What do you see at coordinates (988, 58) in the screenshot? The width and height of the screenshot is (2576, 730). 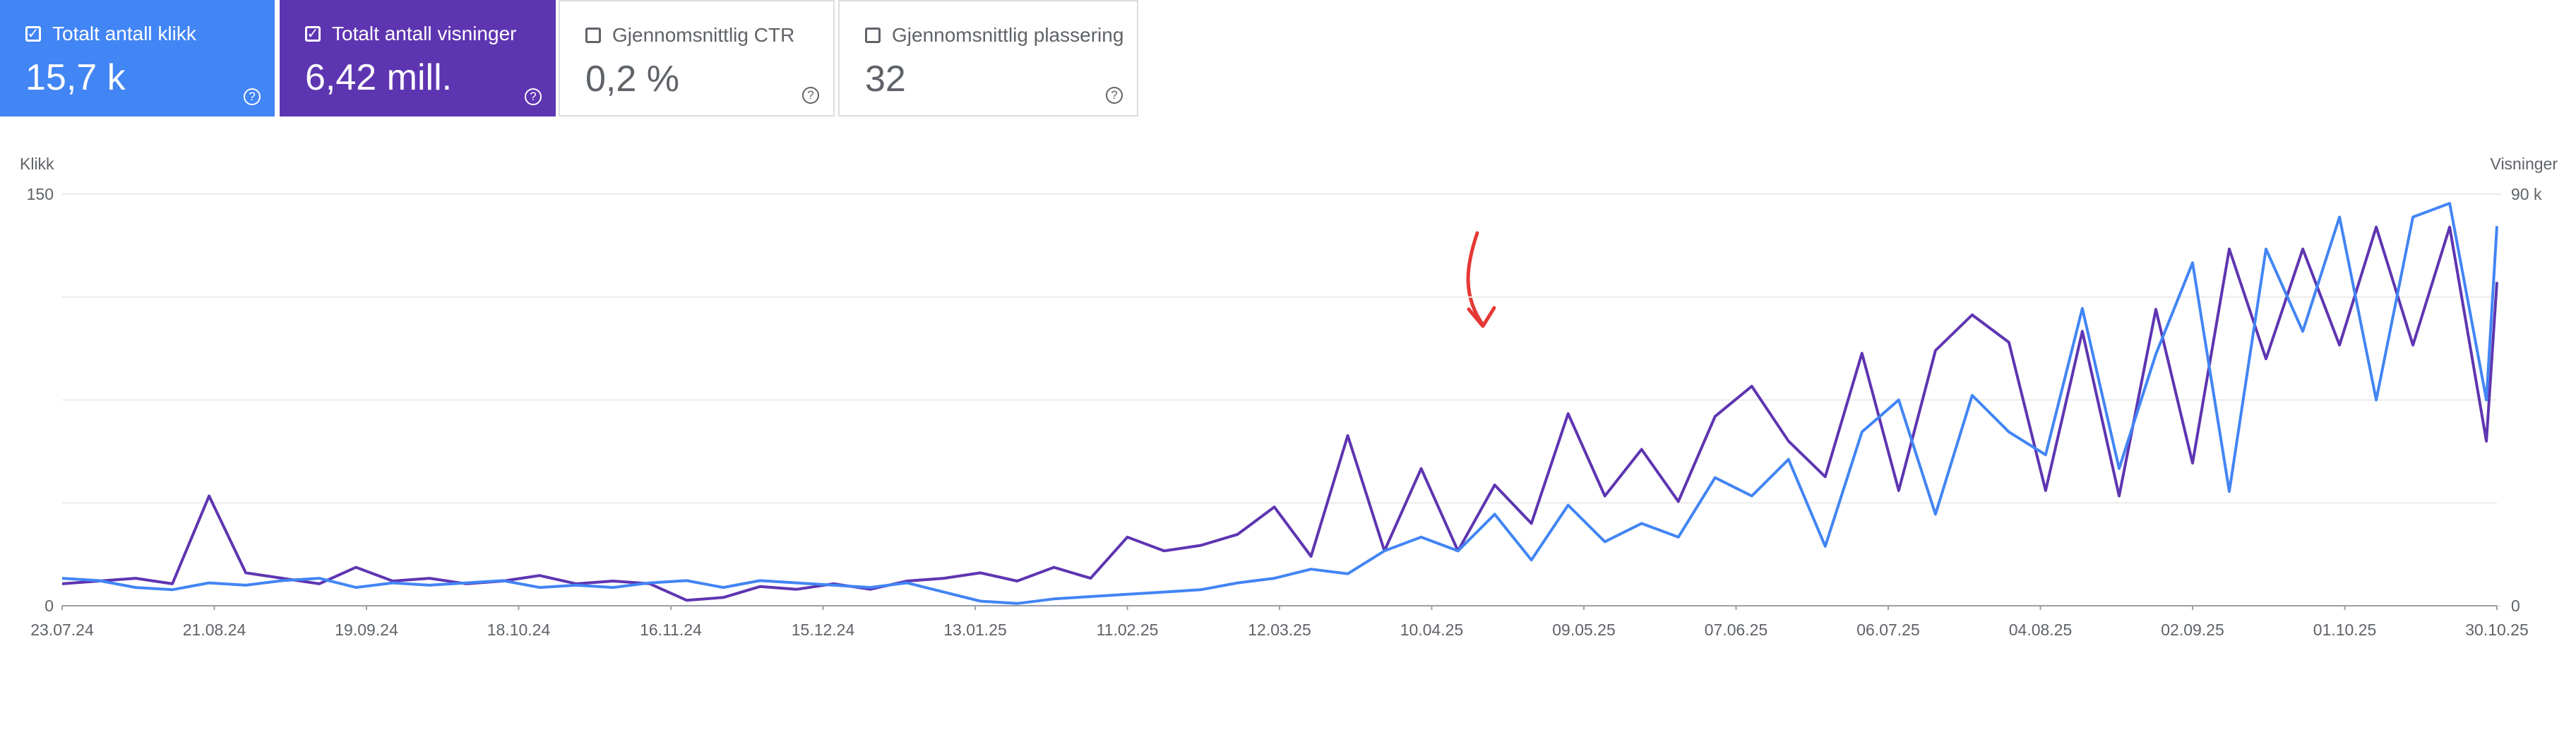 I see `metric-card: Gjennomsnittlig plassering 32?` at bounding box center [988, 58].